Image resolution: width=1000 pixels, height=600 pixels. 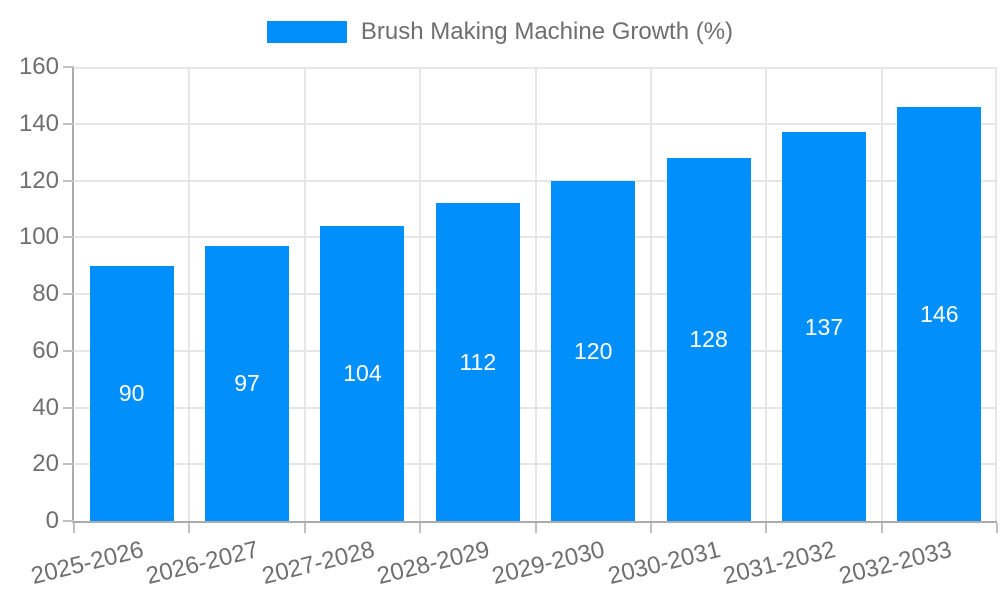 I want to click on legend-swatch-icon, so click(x=306, y=32).